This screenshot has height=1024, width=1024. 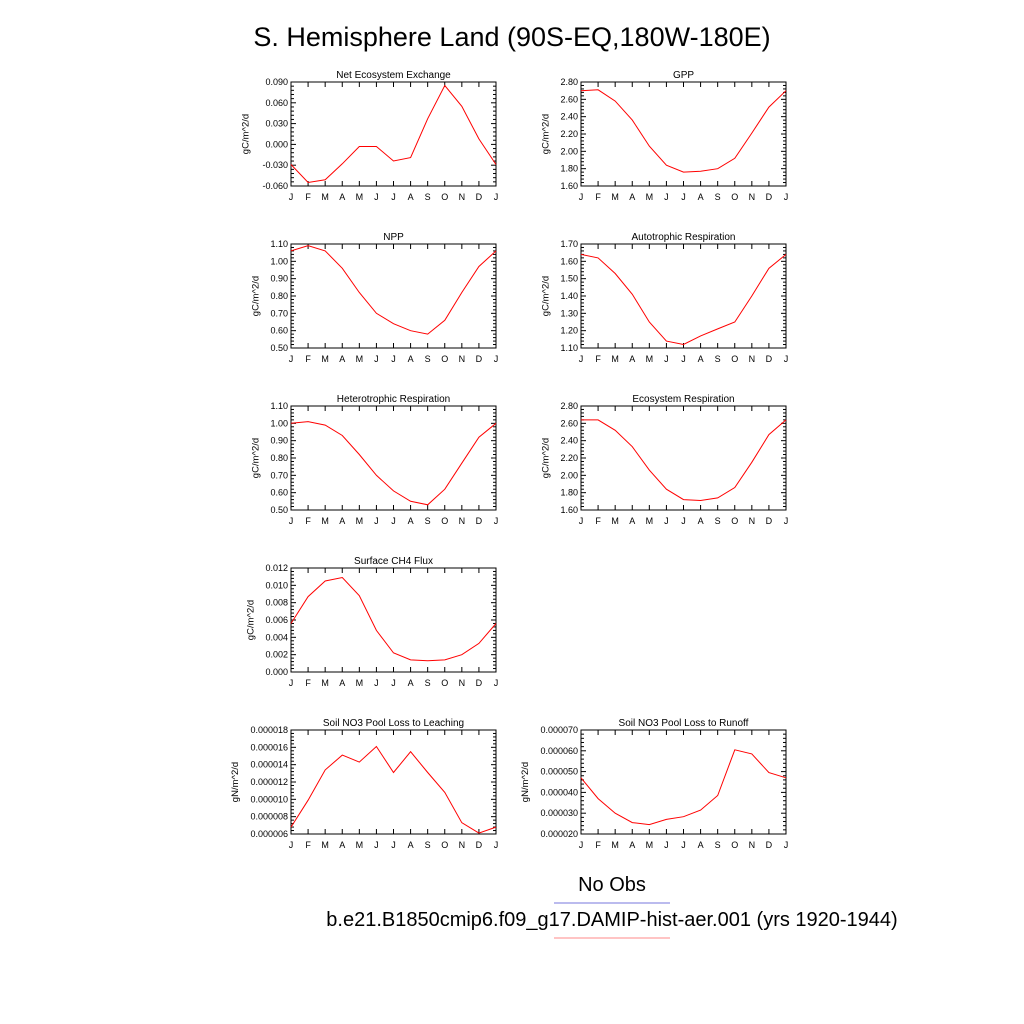 I want to click on y-tick-label: 0.000012, so click(x=269, y=782).